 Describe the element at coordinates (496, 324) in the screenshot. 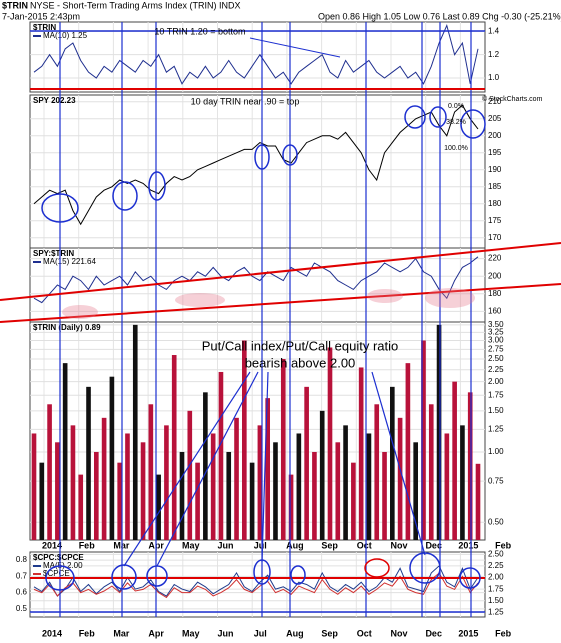

I see `y-tick-label: 3.50` at that location.